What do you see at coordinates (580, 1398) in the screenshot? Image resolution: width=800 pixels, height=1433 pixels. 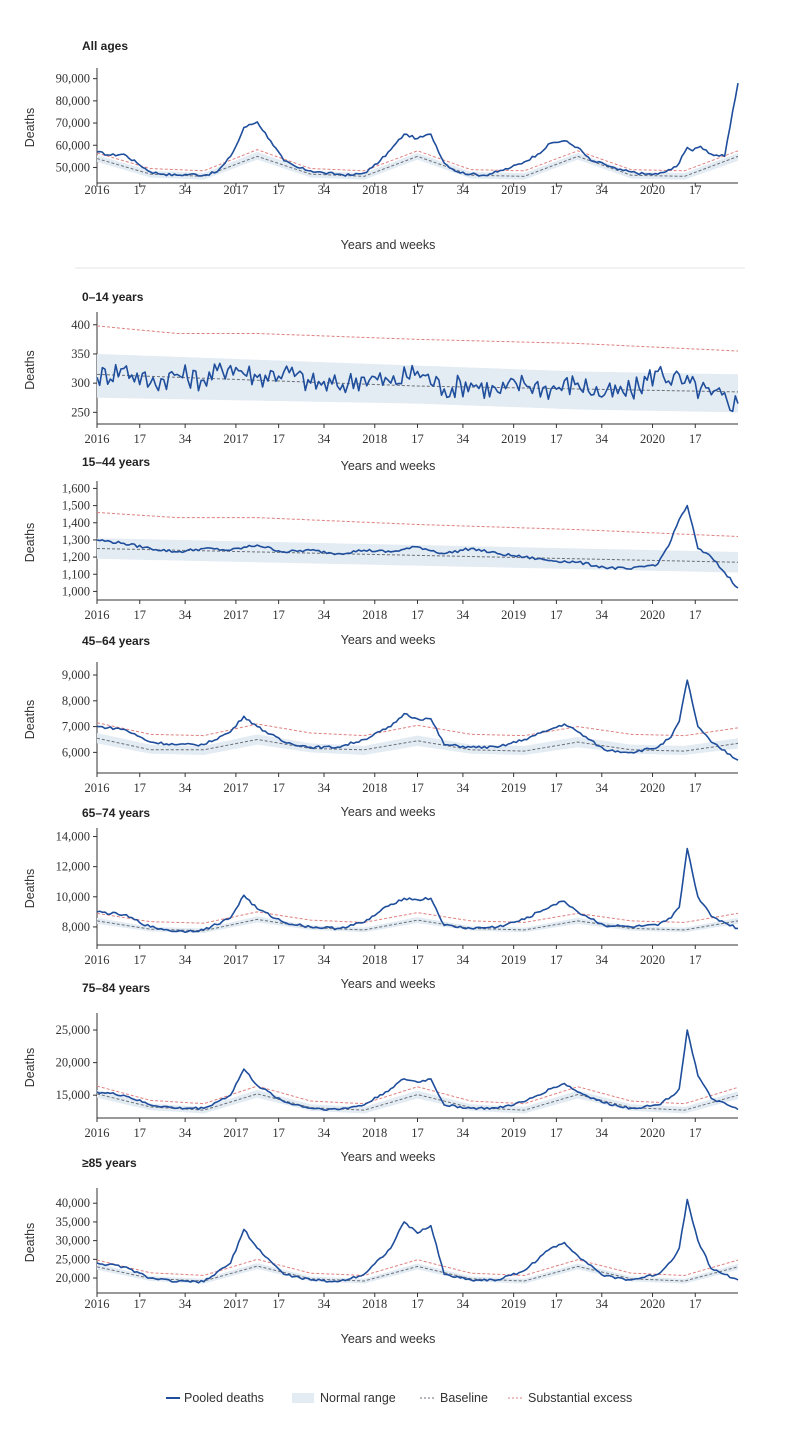 I see `legend-label: Substantial excess` at bounding box center [580, 1398].